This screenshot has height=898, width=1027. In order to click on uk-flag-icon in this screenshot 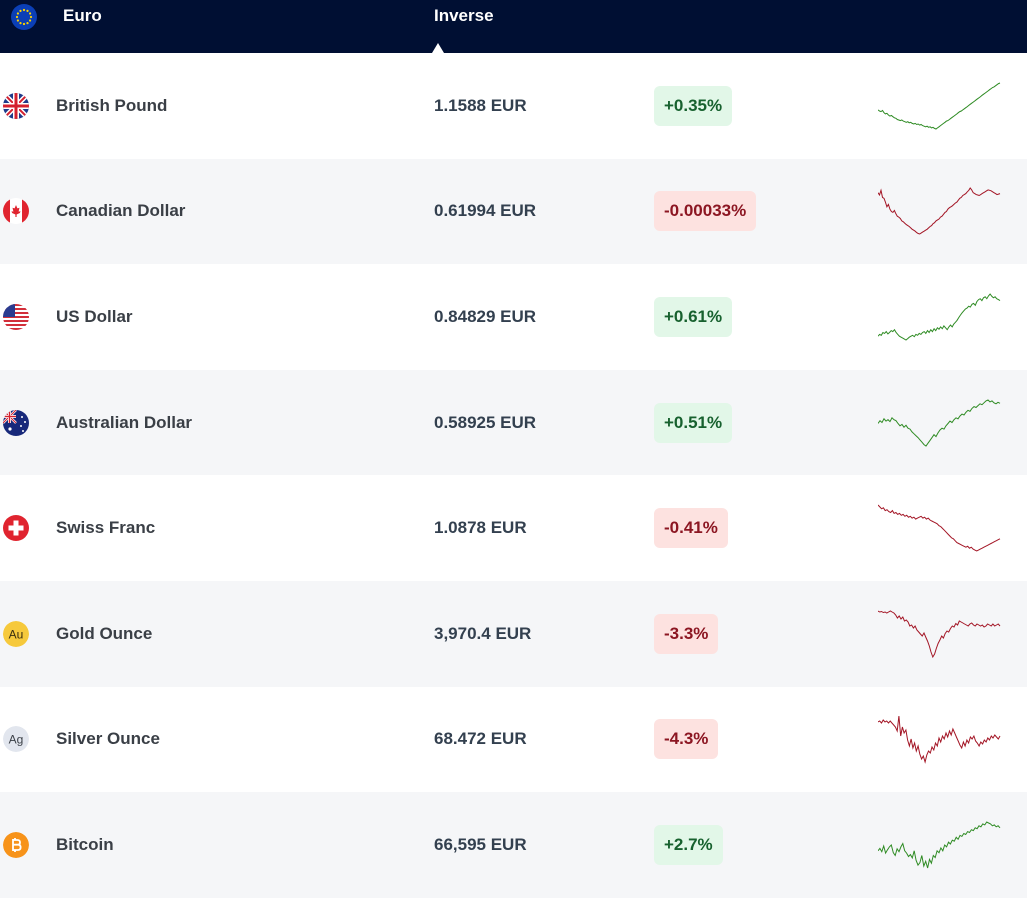, I will do `click(16, 105)`.